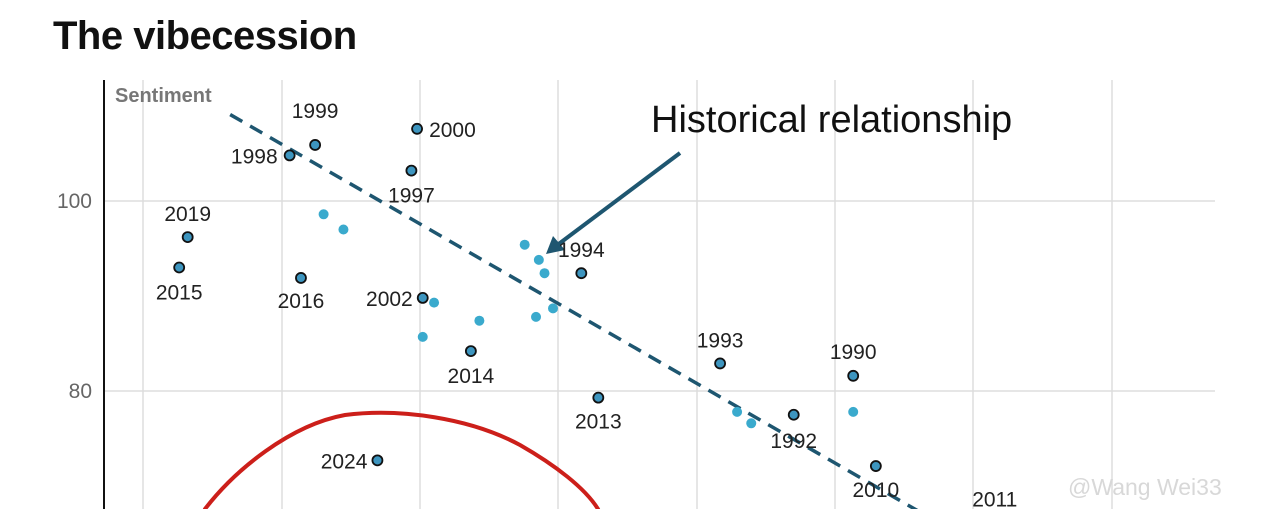 The width and height of the screenshot is (1272, 509). What do you see at coordinates (205, 36) in the screenshot?
I see `chart-title: The vibecession` at bounding box center [205, 36].